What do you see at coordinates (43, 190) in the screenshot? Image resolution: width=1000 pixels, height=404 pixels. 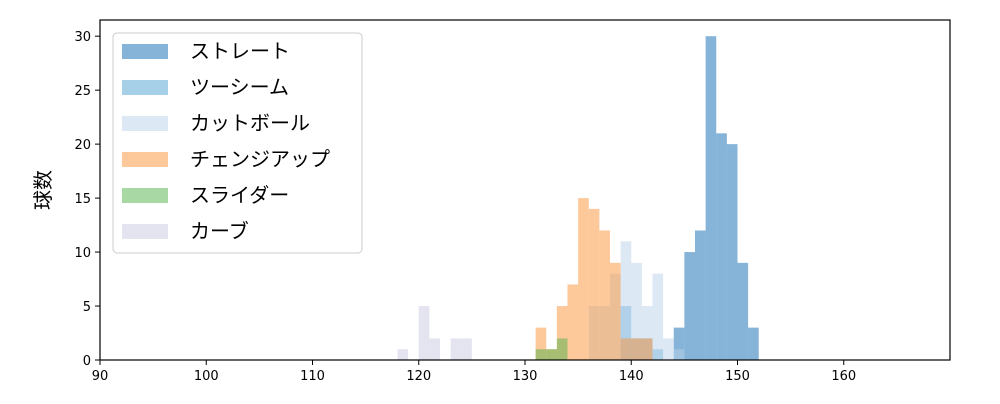 I see `y-axis-label: 球数` at bounding box center [43, 190].